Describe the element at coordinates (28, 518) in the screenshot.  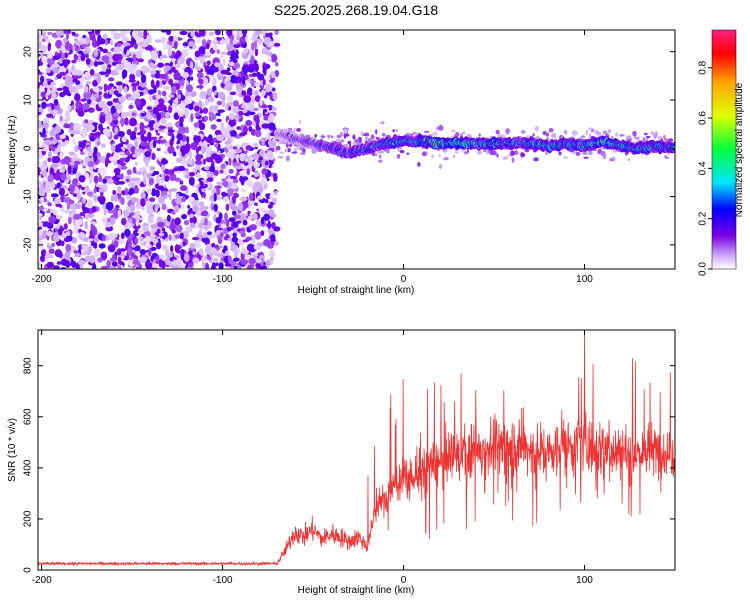
I see `snr-y-tick-label: 200` at that location.